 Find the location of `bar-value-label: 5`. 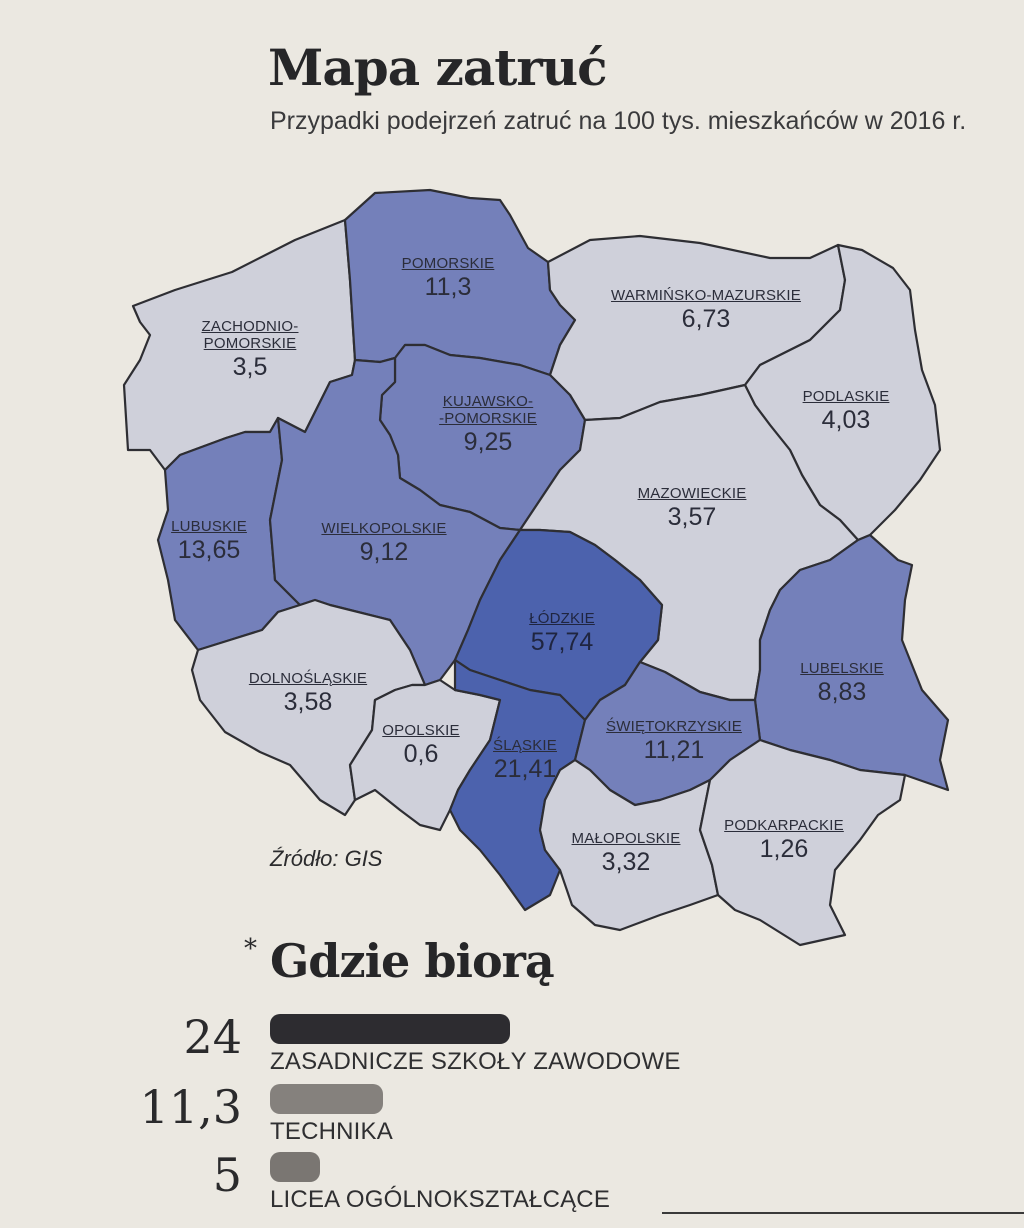

bar-value-label: 5 is located at coordinates (227, 1175).